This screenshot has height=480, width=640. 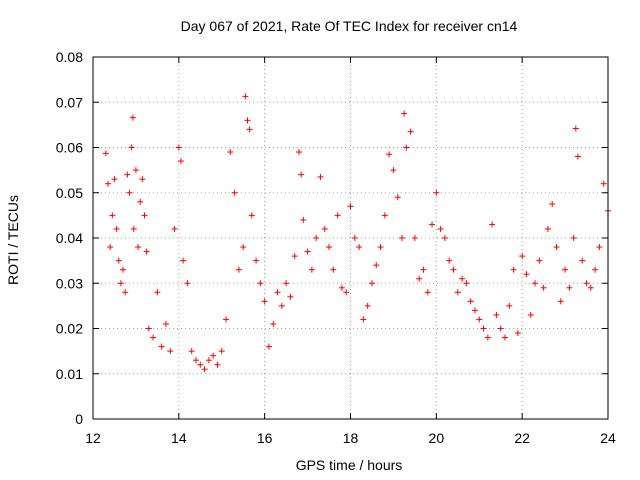 What do you see at coordinates (69, 193) in the screenshot?
I see `y-tick-label: 0.05` at bounding box center [69, 193].